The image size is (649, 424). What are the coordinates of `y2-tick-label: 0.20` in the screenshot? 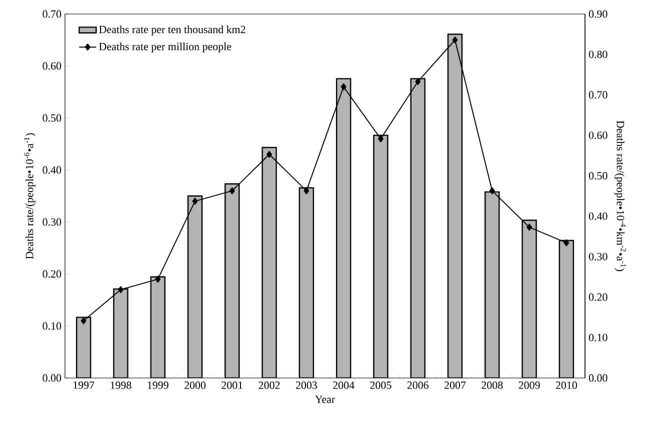 It's located at (598, 297).